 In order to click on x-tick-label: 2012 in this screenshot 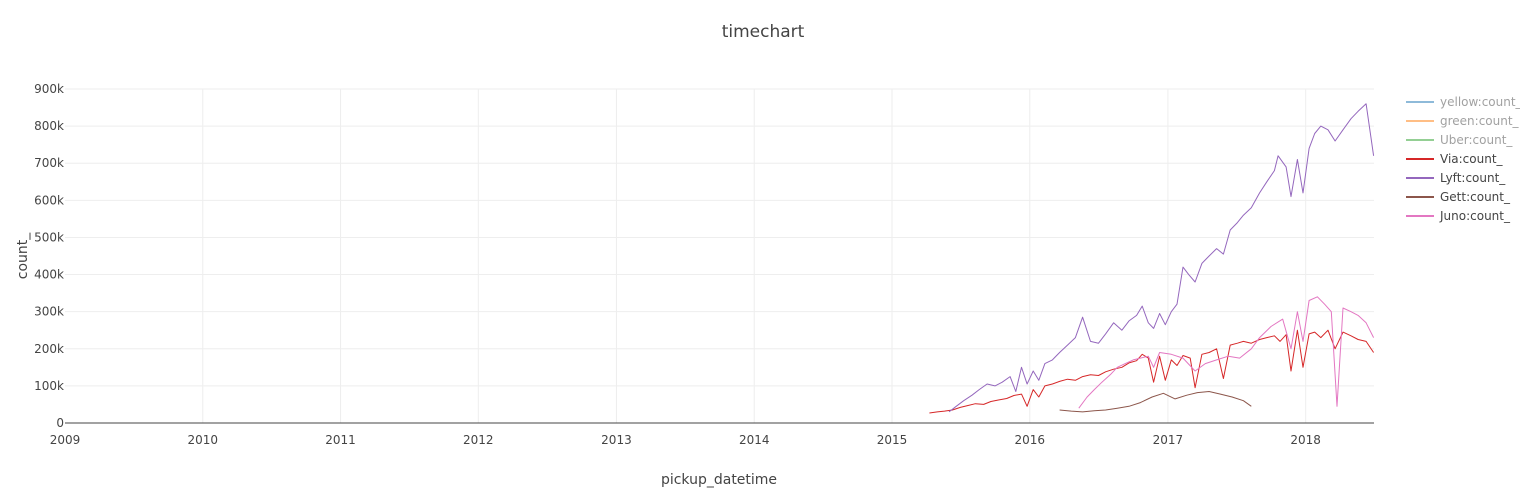, I will do `click(478, 440)`.